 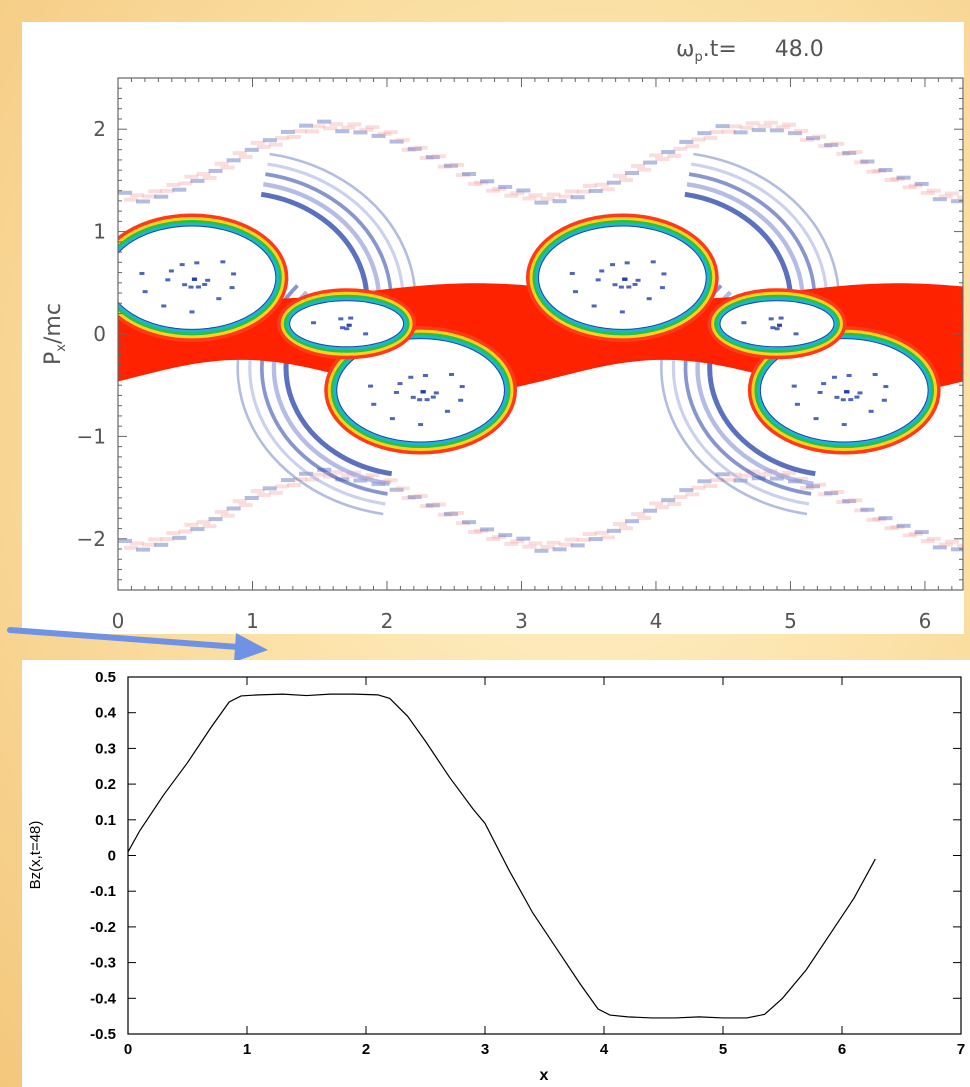 What do you see at coordinates (252, 621) in the screenshot?
I see `phase-xtick-label: 1` at bounding box center [252, 621].